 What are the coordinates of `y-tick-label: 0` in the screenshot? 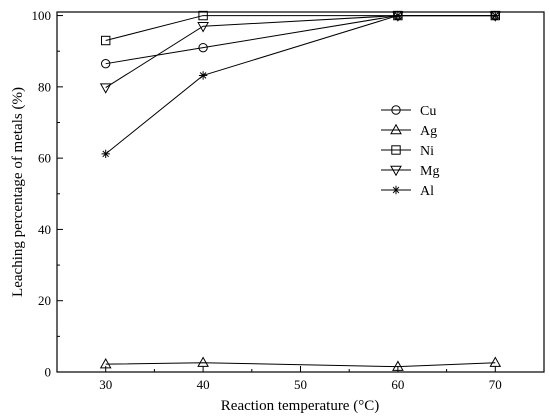 It's located at (48, 372).